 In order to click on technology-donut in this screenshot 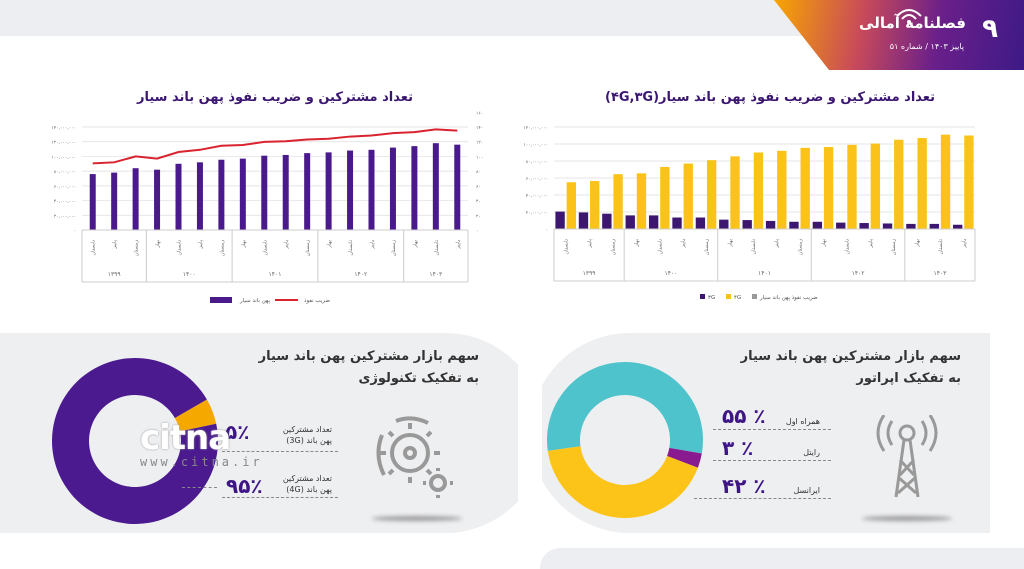, I will do `click(135, 441)`.